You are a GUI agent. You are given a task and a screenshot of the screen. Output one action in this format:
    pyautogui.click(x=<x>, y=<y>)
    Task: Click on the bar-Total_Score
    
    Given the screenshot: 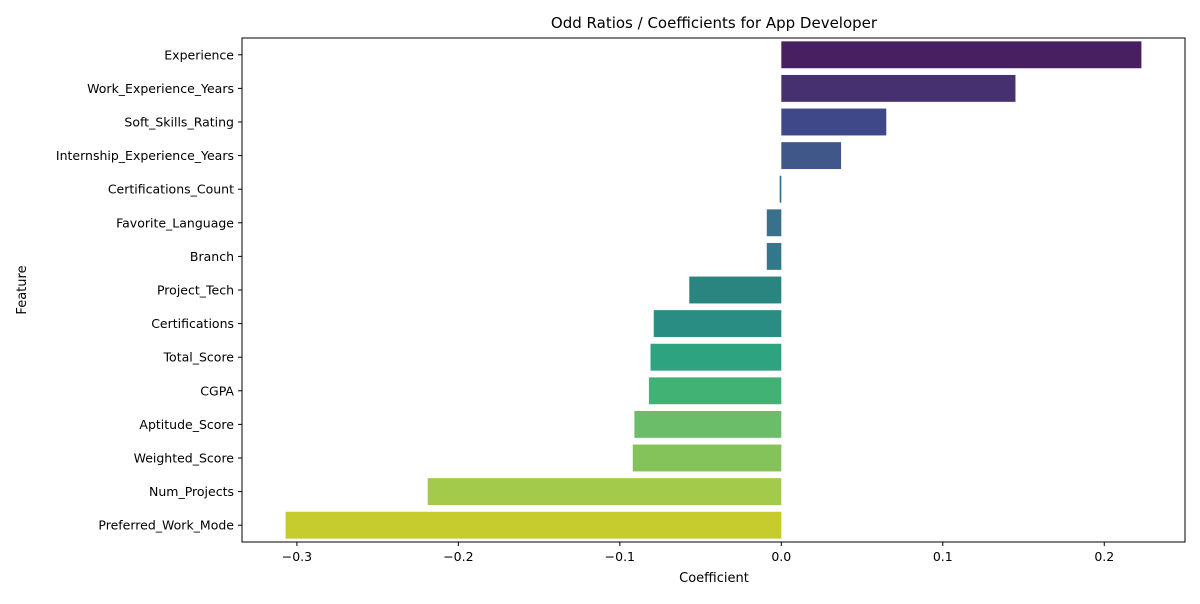 What is the action you would take?
    pyautogui.click(x=716, y=357)
    